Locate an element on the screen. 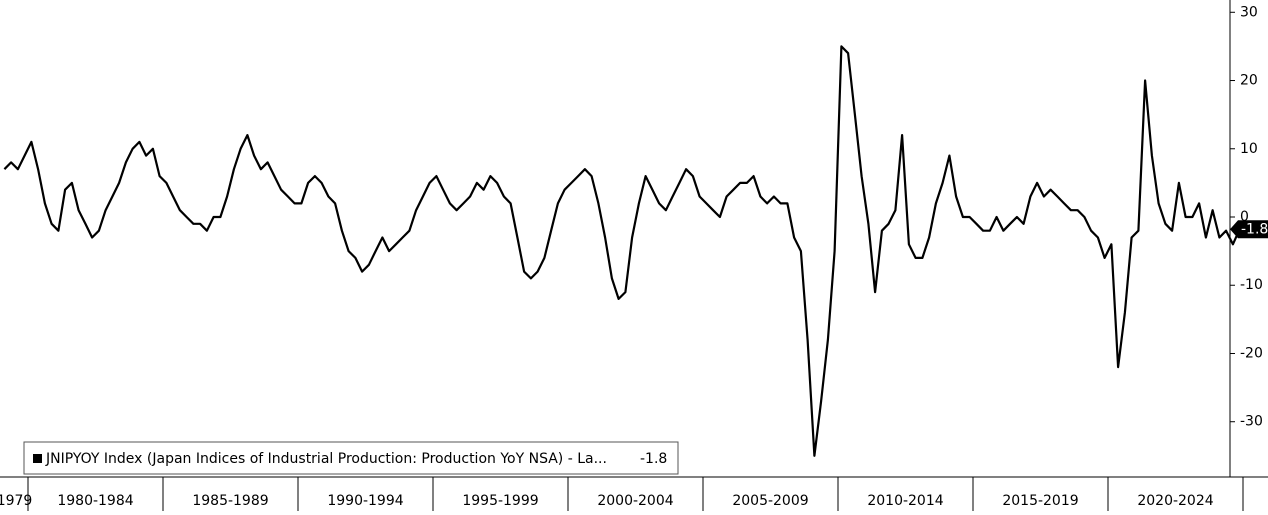 The height and width of the screenshot is (515, 1268). x-period-label: 1995-1999 is located at coordinates (500, 501).